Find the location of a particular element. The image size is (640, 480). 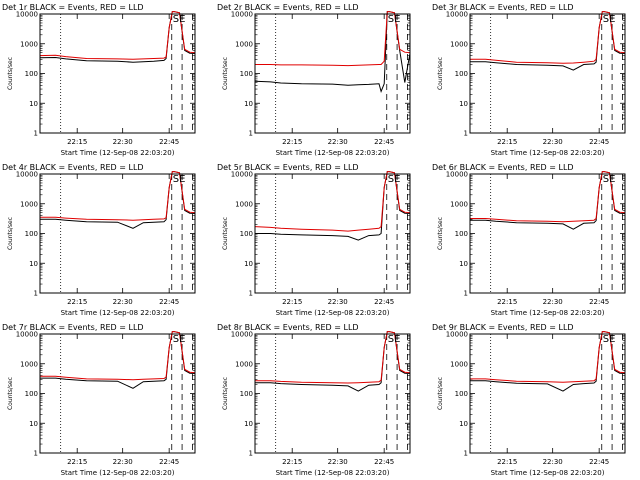

panel-title: Det 6r BLACK = Events, RED = LLD is located at coordinates (503, 167).